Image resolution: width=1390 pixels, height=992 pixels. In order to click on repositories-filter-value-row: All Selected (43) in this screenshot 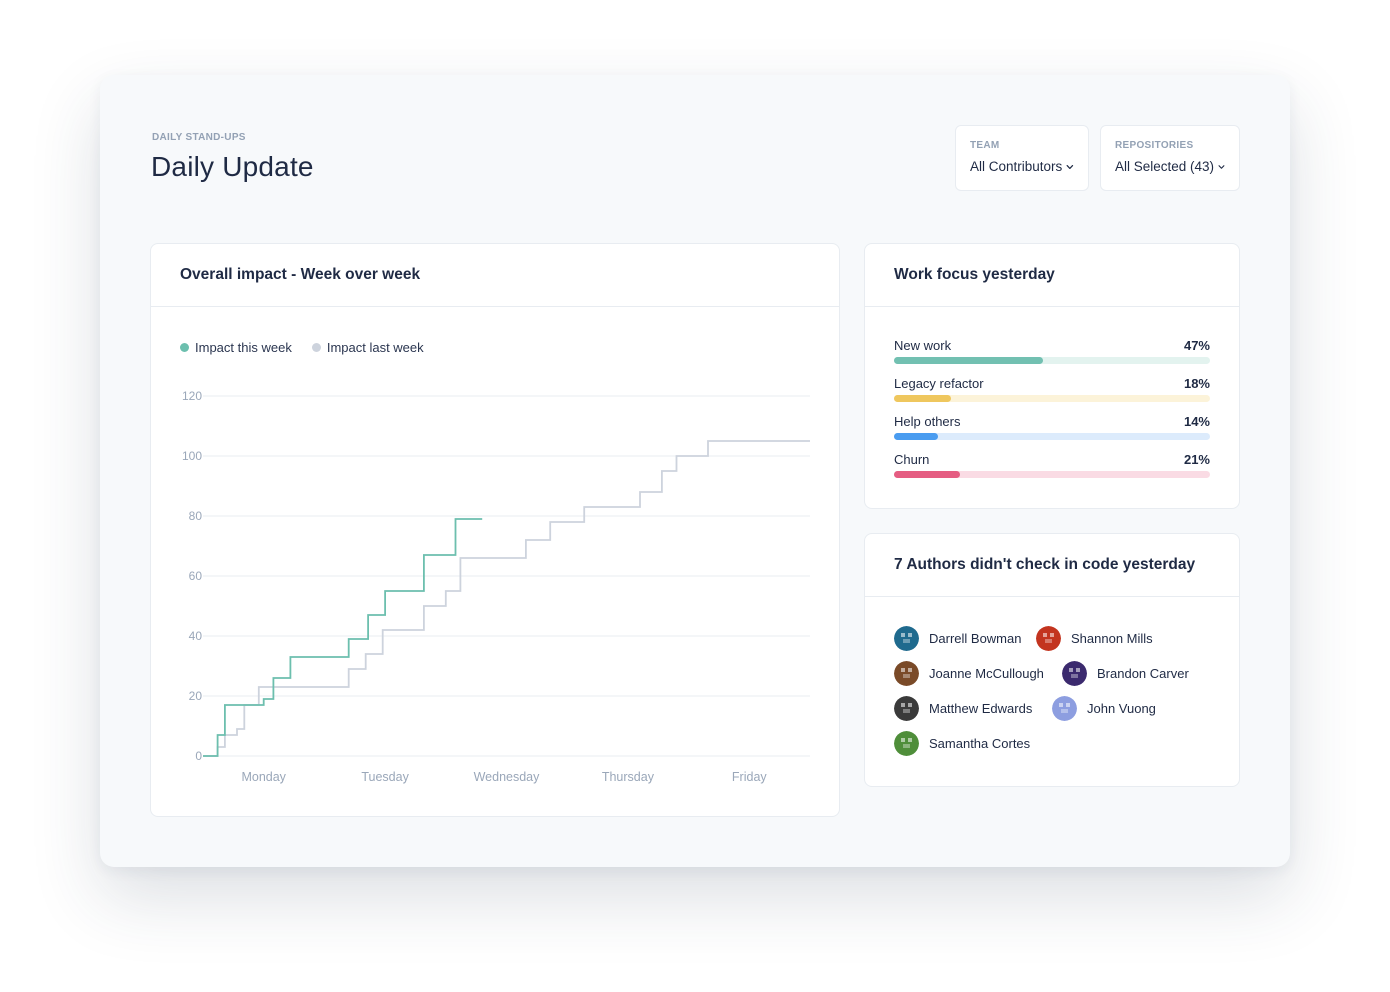, I will do `click(1170, 166)`.